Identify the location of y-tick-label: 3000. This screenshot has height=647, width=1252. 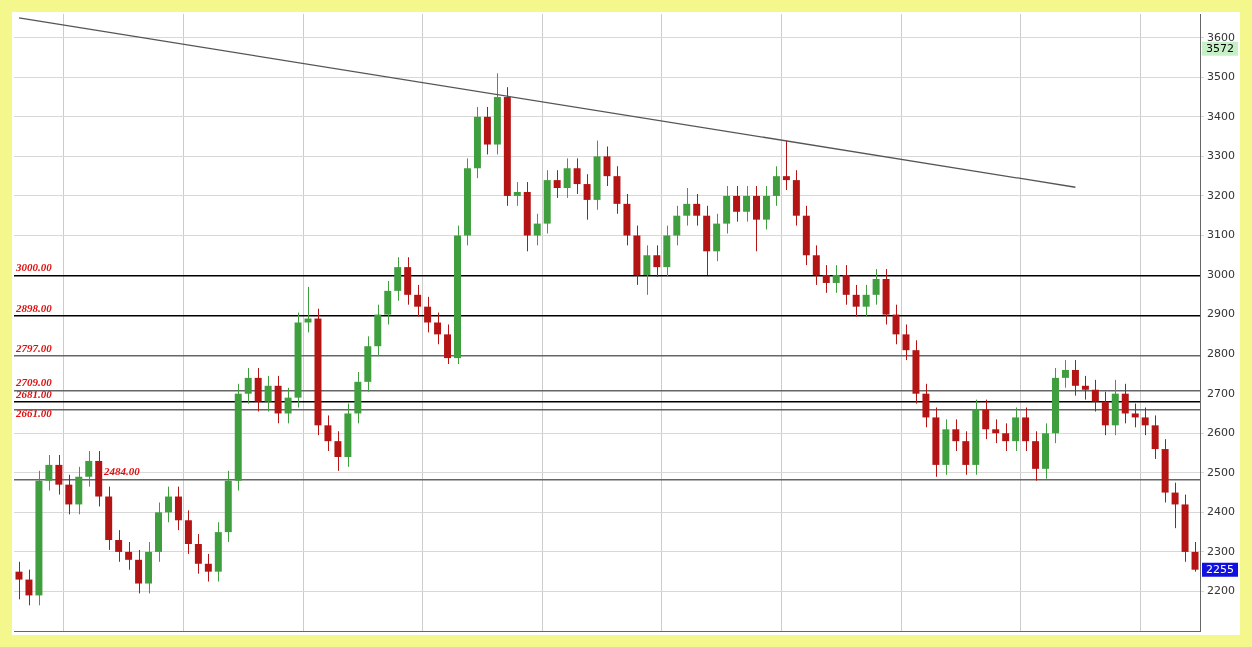
(1221, 274).